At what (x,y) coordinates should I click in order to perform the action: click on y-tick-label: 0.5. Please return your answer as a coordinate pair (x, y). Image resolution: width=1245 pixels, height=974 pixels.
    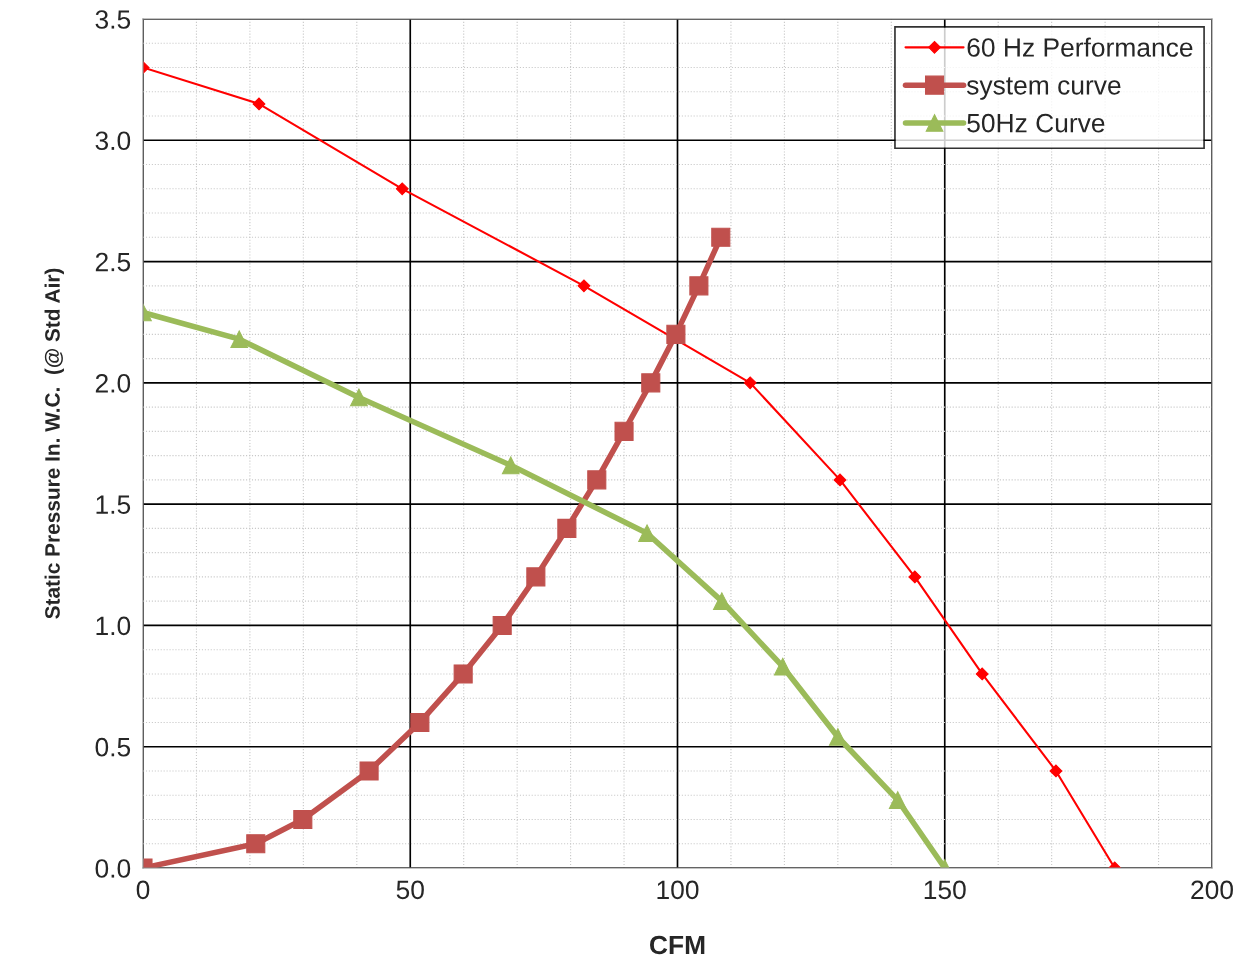
    Looking at the image, I should click on (113, 747).